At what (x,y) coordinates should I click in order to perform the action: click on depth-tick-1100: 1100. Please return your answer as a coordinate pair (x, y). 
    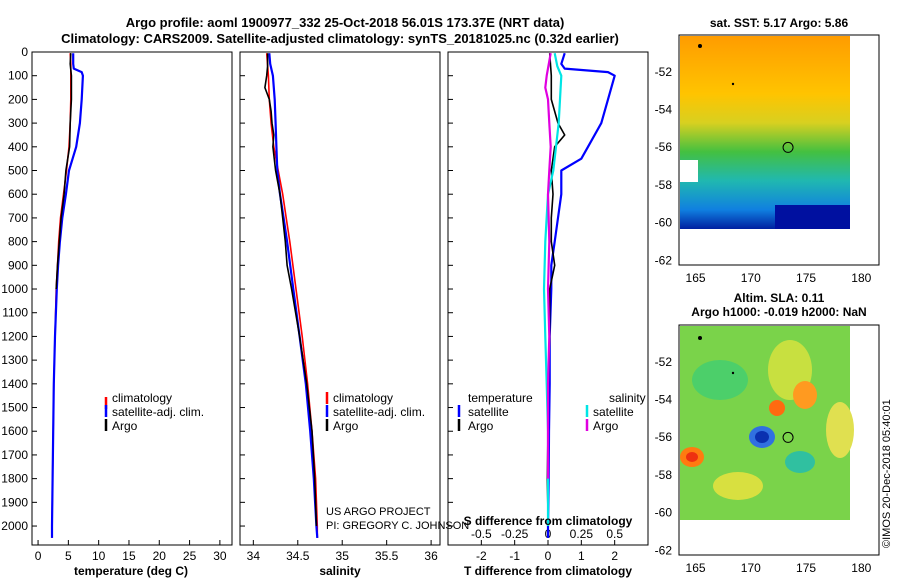
    Looking at the image, I should click on (15, 313).